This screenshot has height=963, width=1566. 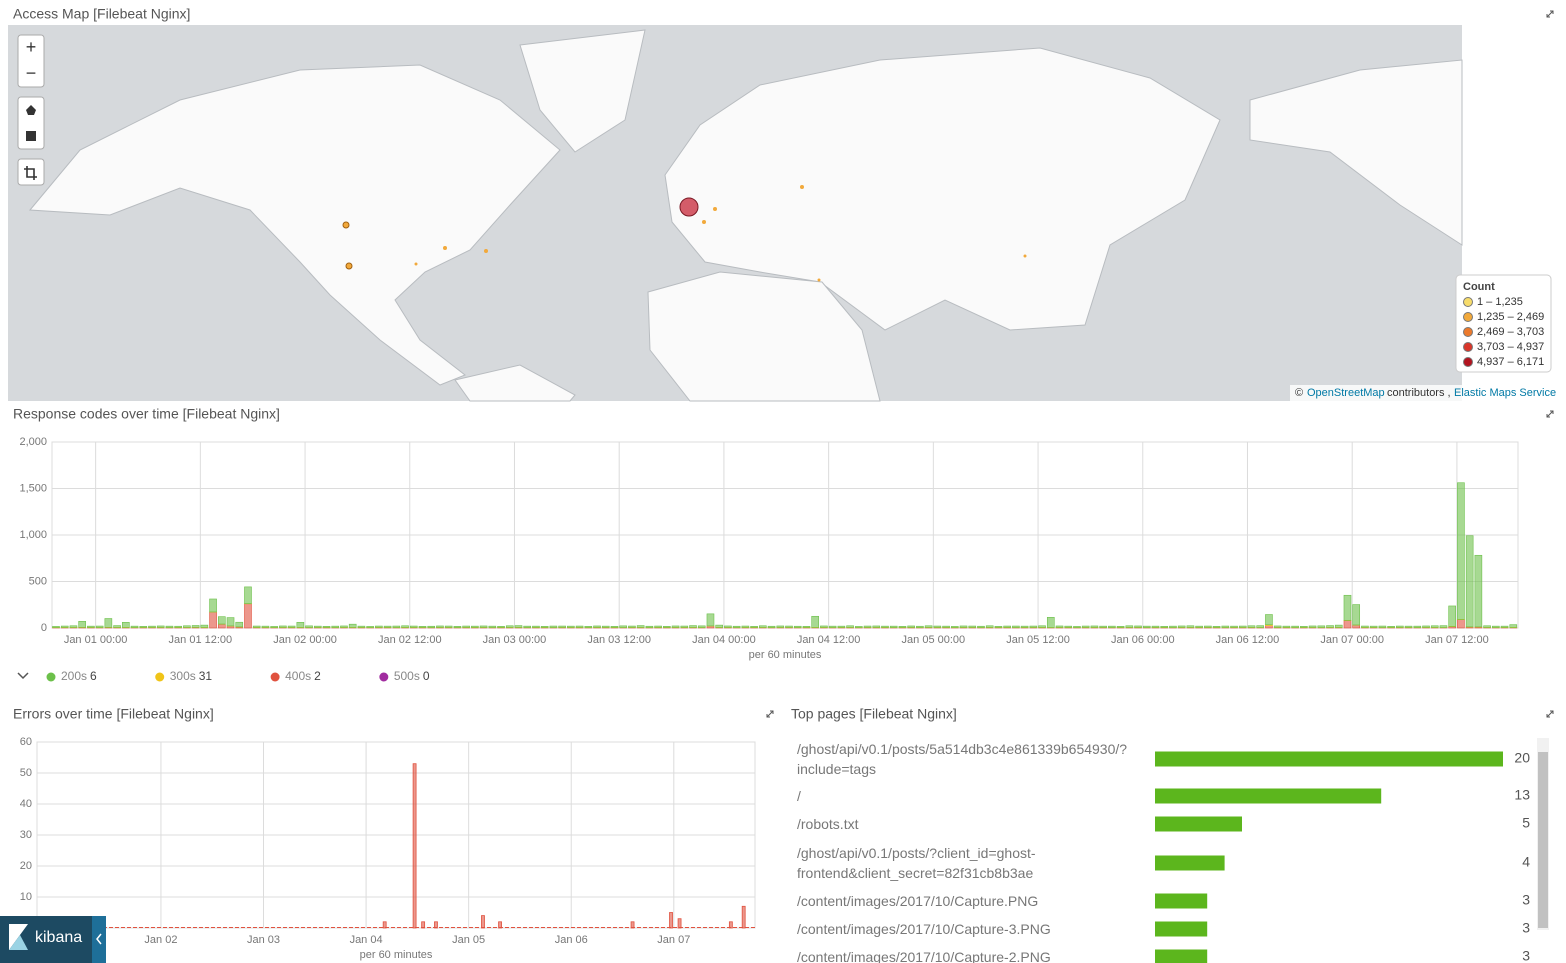 I want to click on legend-label: 200s, so click(x=74, y=676).